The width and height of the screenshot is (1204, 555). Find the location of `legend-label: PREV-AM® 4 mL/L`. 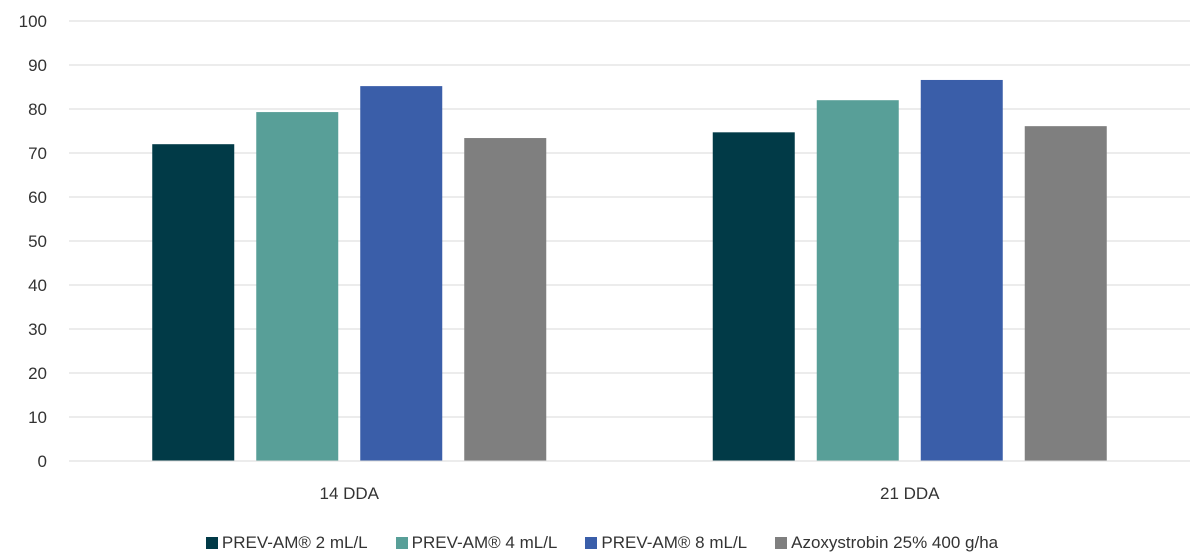

legend-label: PREV-AM® 4 mL/L is located at coordinates (484, 542).